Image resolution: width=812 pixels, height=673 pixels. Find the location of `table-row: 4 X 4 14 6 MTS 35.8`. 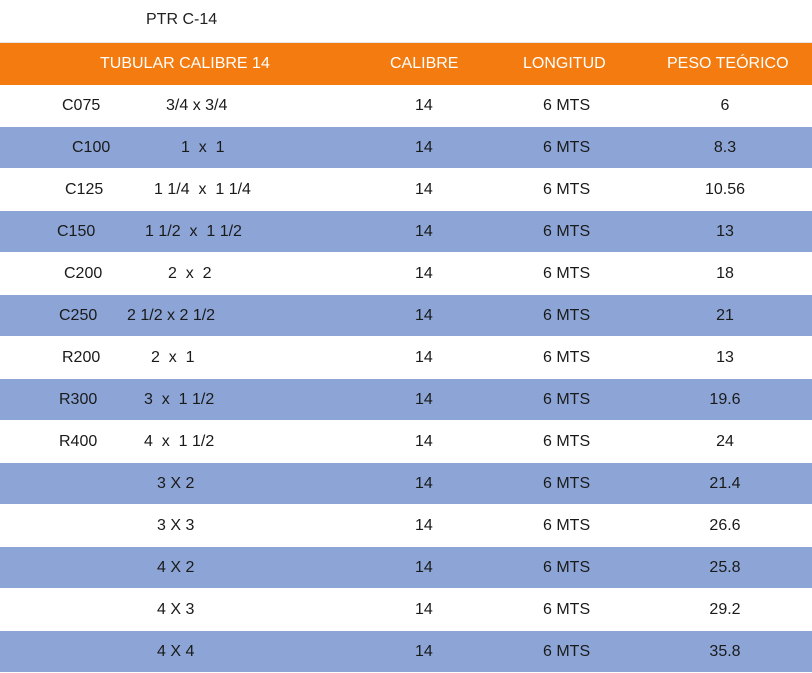

table-row: 4 X 4 14 6 MTS 35.8 is located at coordinates (406, 652).